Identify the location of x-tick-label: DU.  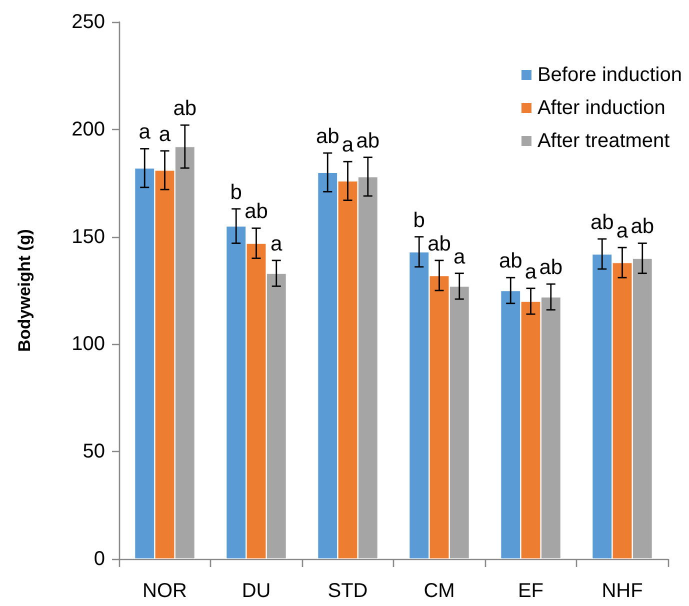
(256, 591).